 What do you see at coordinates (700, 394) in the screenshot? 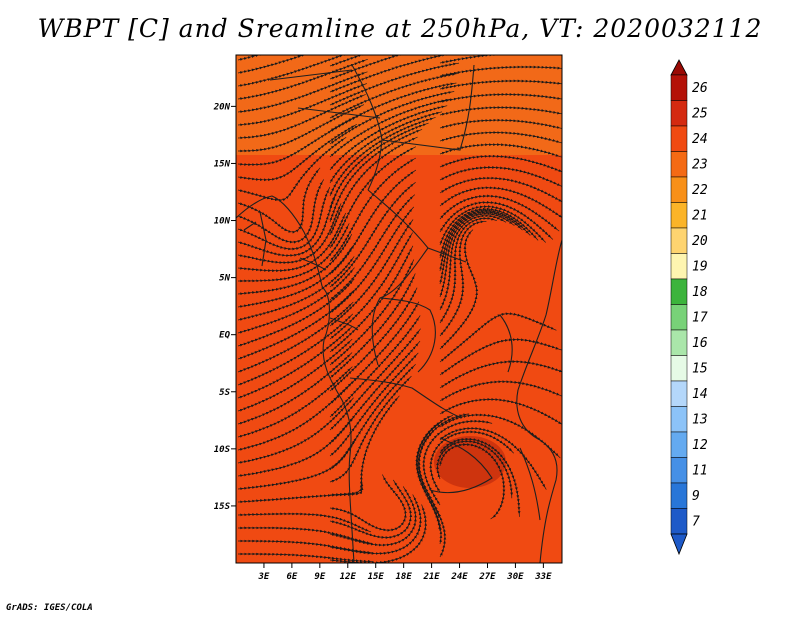
I see `colorbar-label: 14` at bounding box center [700, 394].